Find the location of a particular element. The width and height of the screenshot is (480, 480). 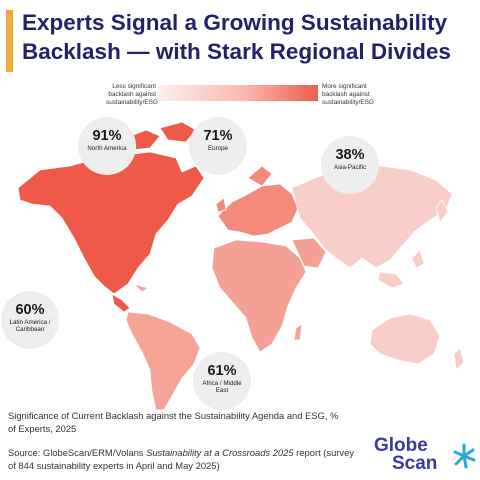

europe-label: Europe is located at coordinates (218, 148).